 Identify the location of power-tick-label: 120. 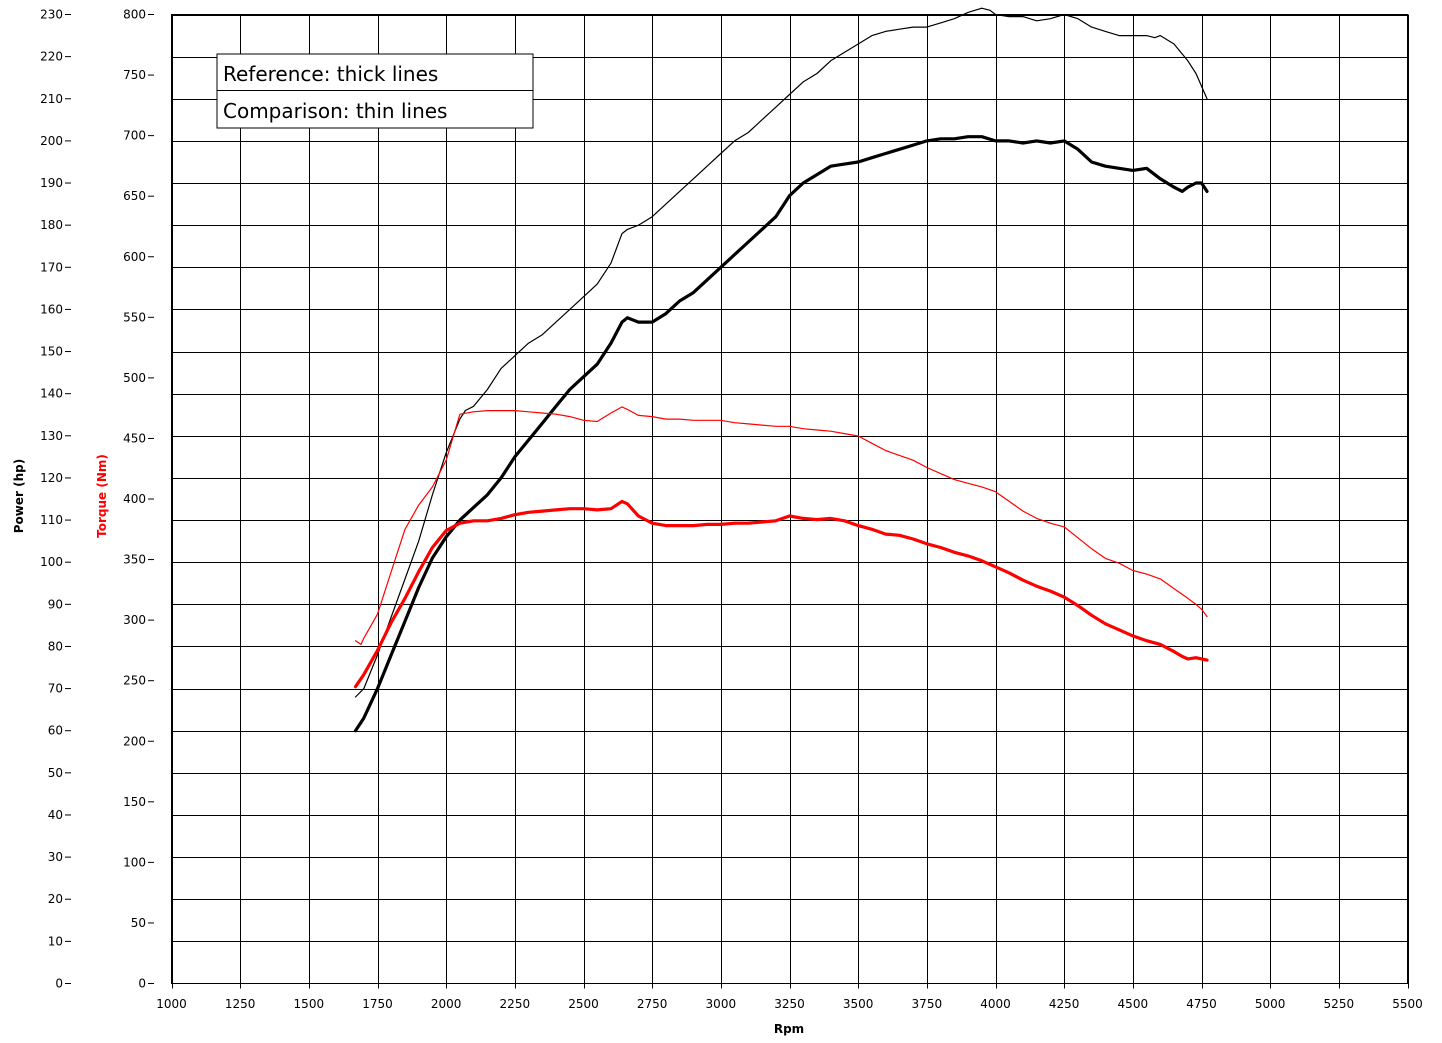
(51, 478).